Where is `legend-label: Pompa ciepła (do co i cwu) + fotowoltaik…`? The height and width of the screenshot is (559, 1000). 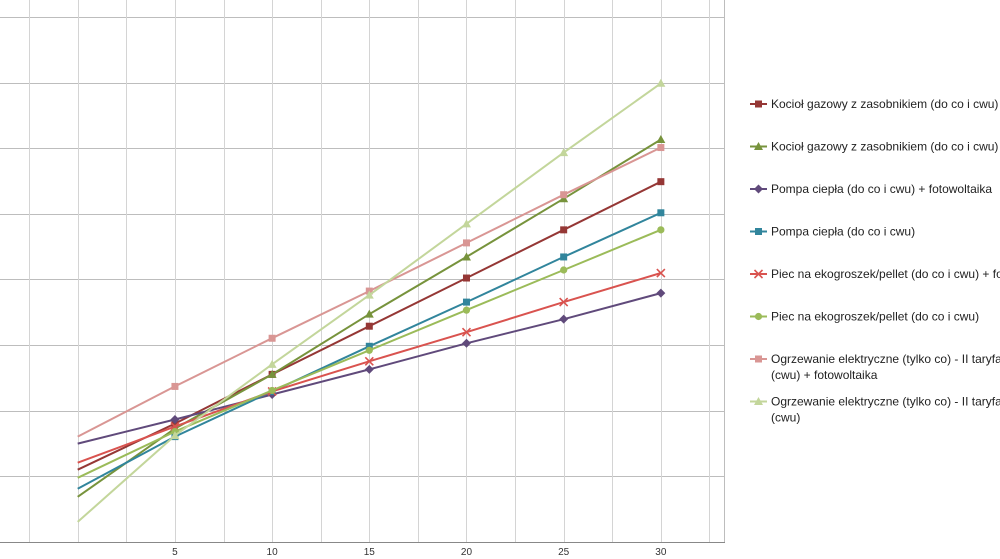
legend-label: Pompa ciepła (do co i cwu) + fotowoltaik… is located at coordinates (881, 189).